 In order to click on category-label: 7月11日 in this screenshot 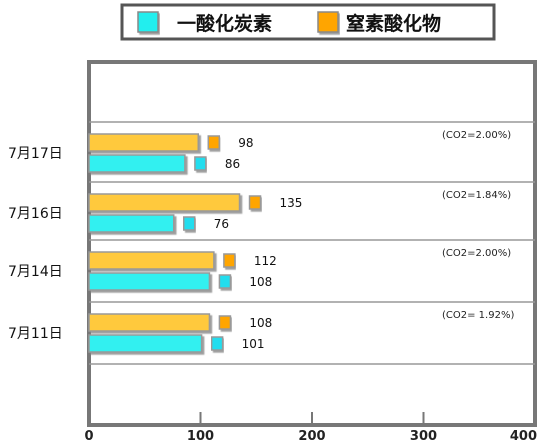, I will do `click(35, 334)`.